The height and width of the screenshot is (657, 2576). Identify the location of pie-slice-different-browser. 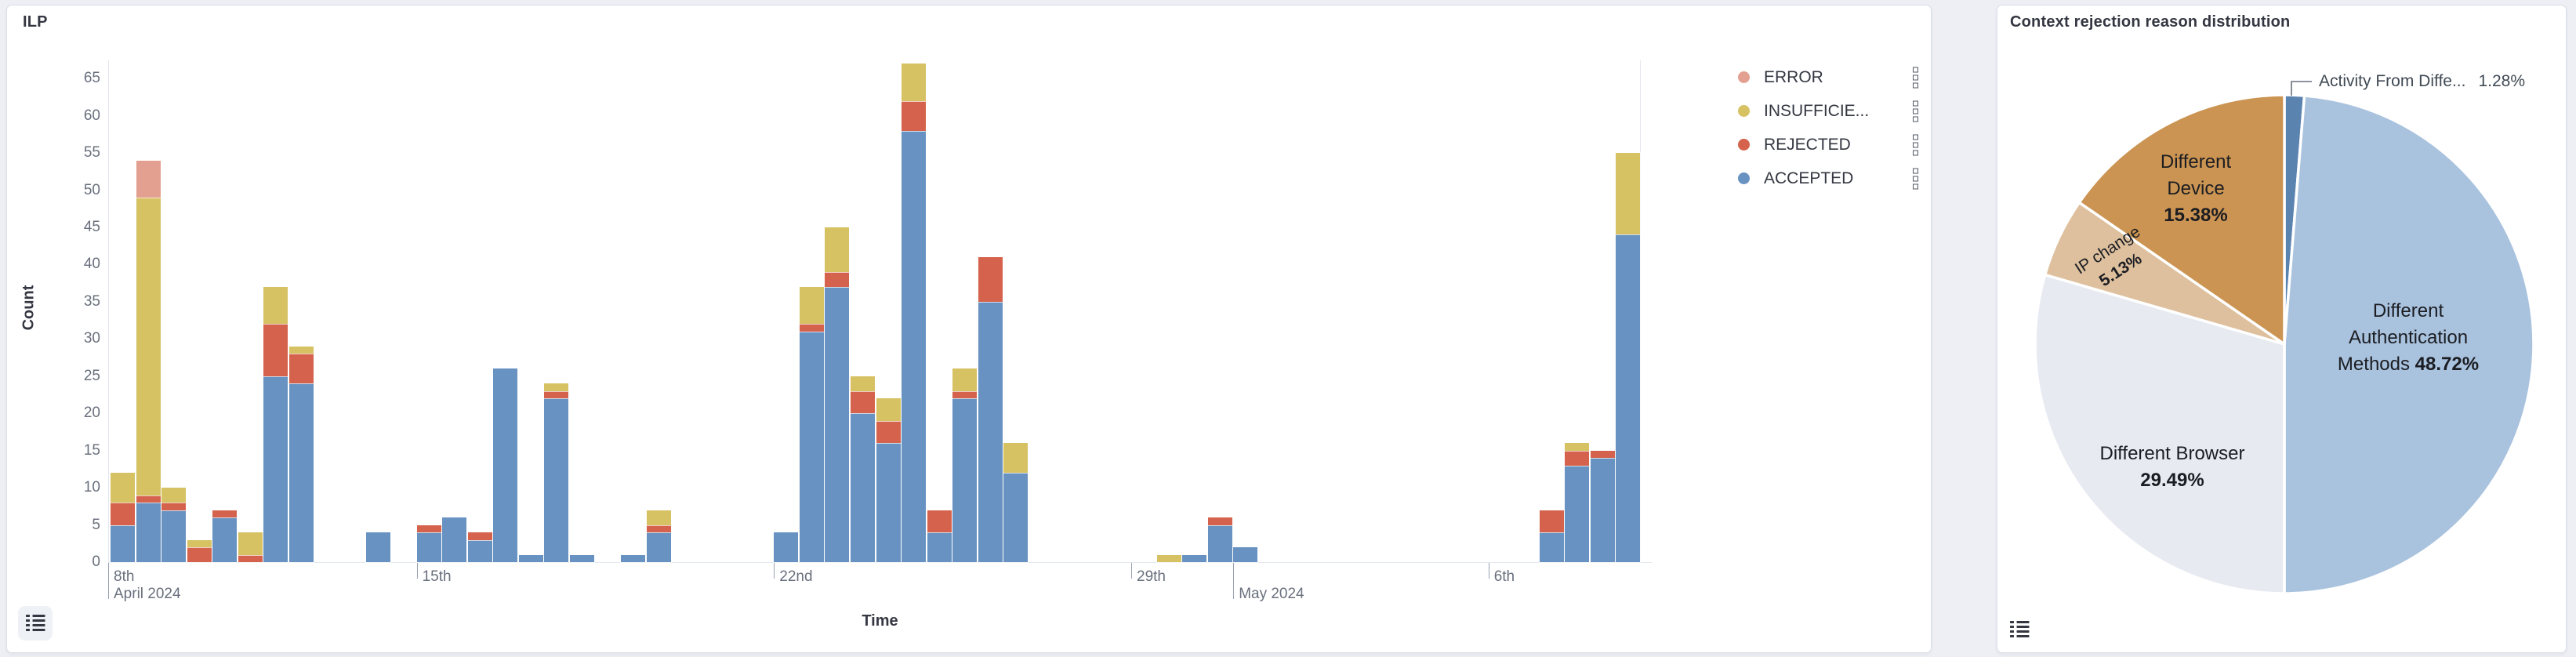
(2160, 434).